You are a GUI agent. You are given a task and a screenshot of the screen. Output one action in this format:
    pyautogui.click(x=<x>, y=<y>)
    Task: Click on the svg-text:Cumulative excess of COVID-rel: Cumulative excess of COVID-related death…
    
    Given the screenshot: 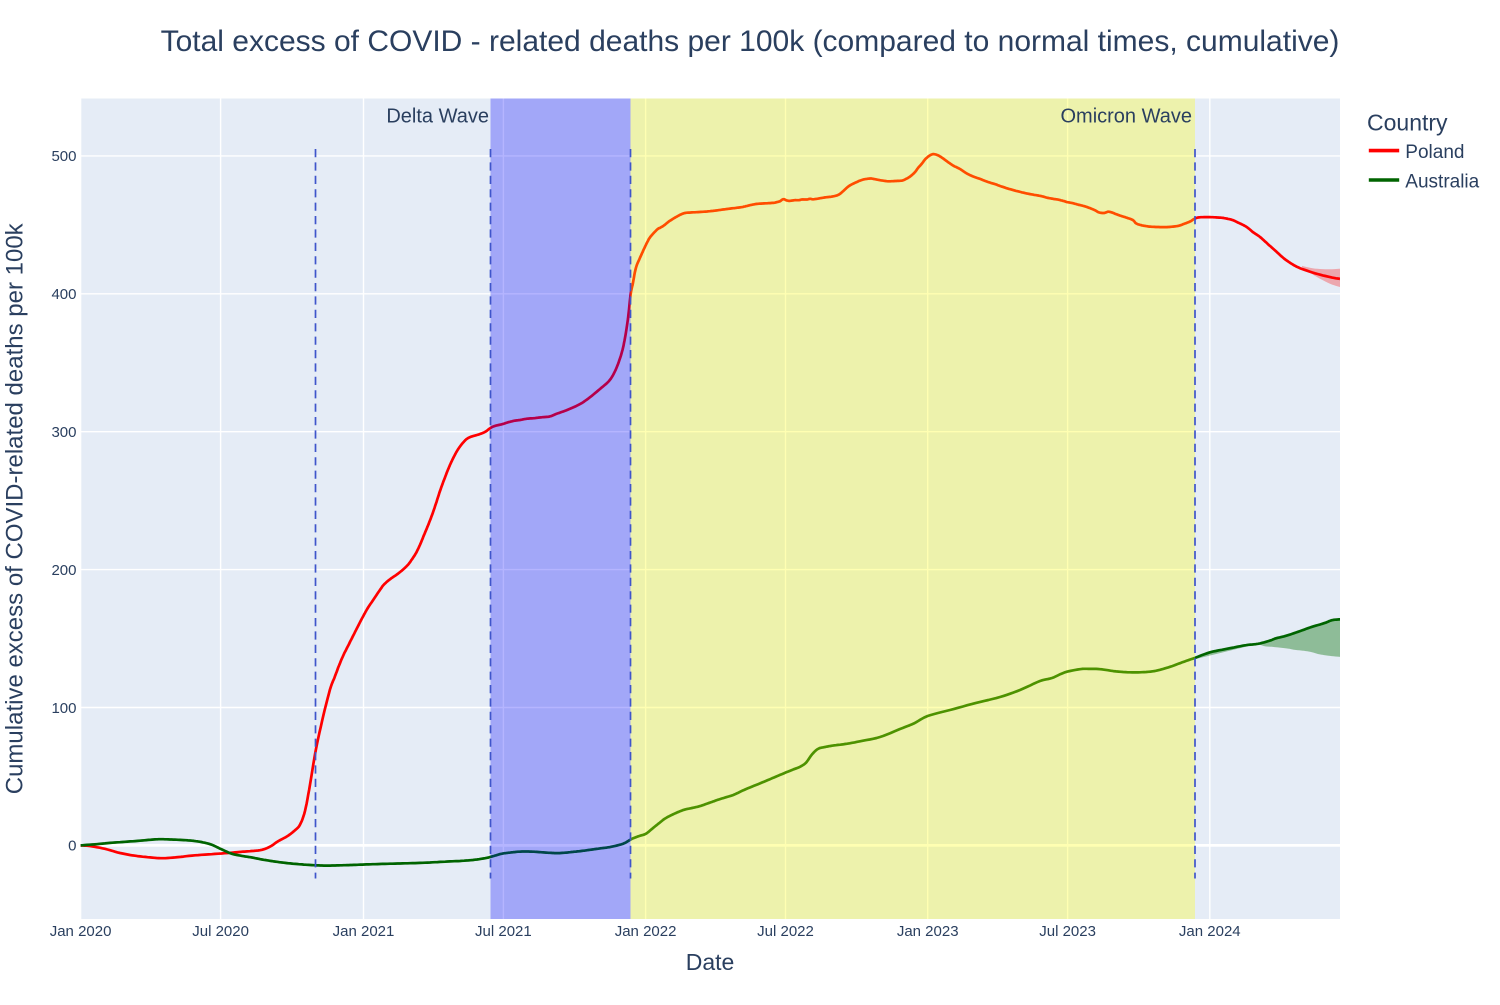 What is the action you would take?
    pyautogui.click(x=15, y=508)
    